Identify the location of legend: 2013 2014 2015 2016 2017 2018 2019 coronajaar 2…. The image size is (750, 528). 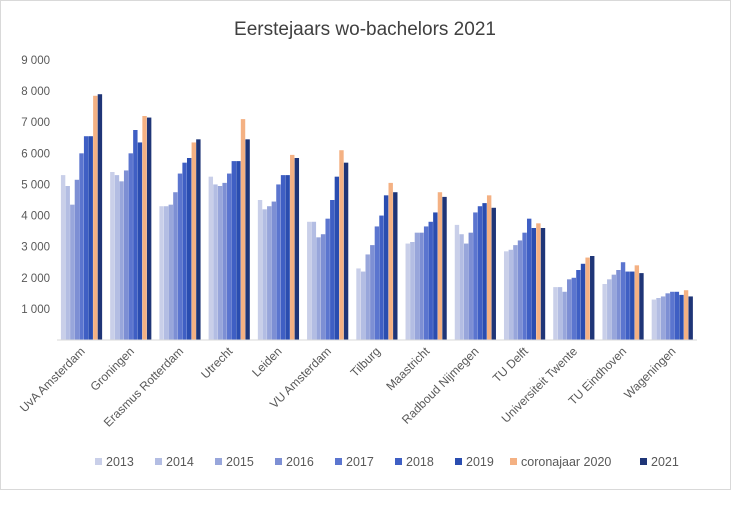
(387, 462).